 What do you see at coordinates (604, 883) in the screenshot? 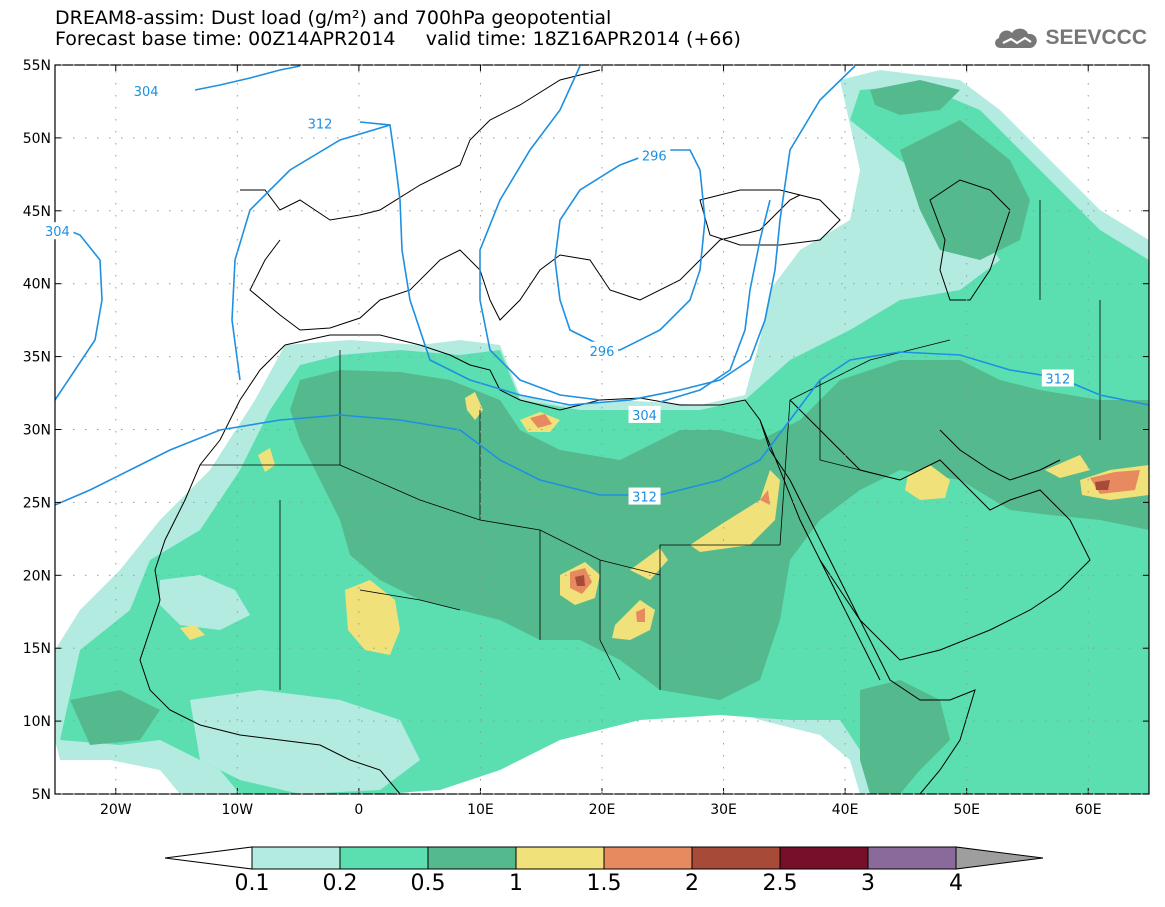
I see `colorbar-label: 1.5` at bounding box center [604, 883].